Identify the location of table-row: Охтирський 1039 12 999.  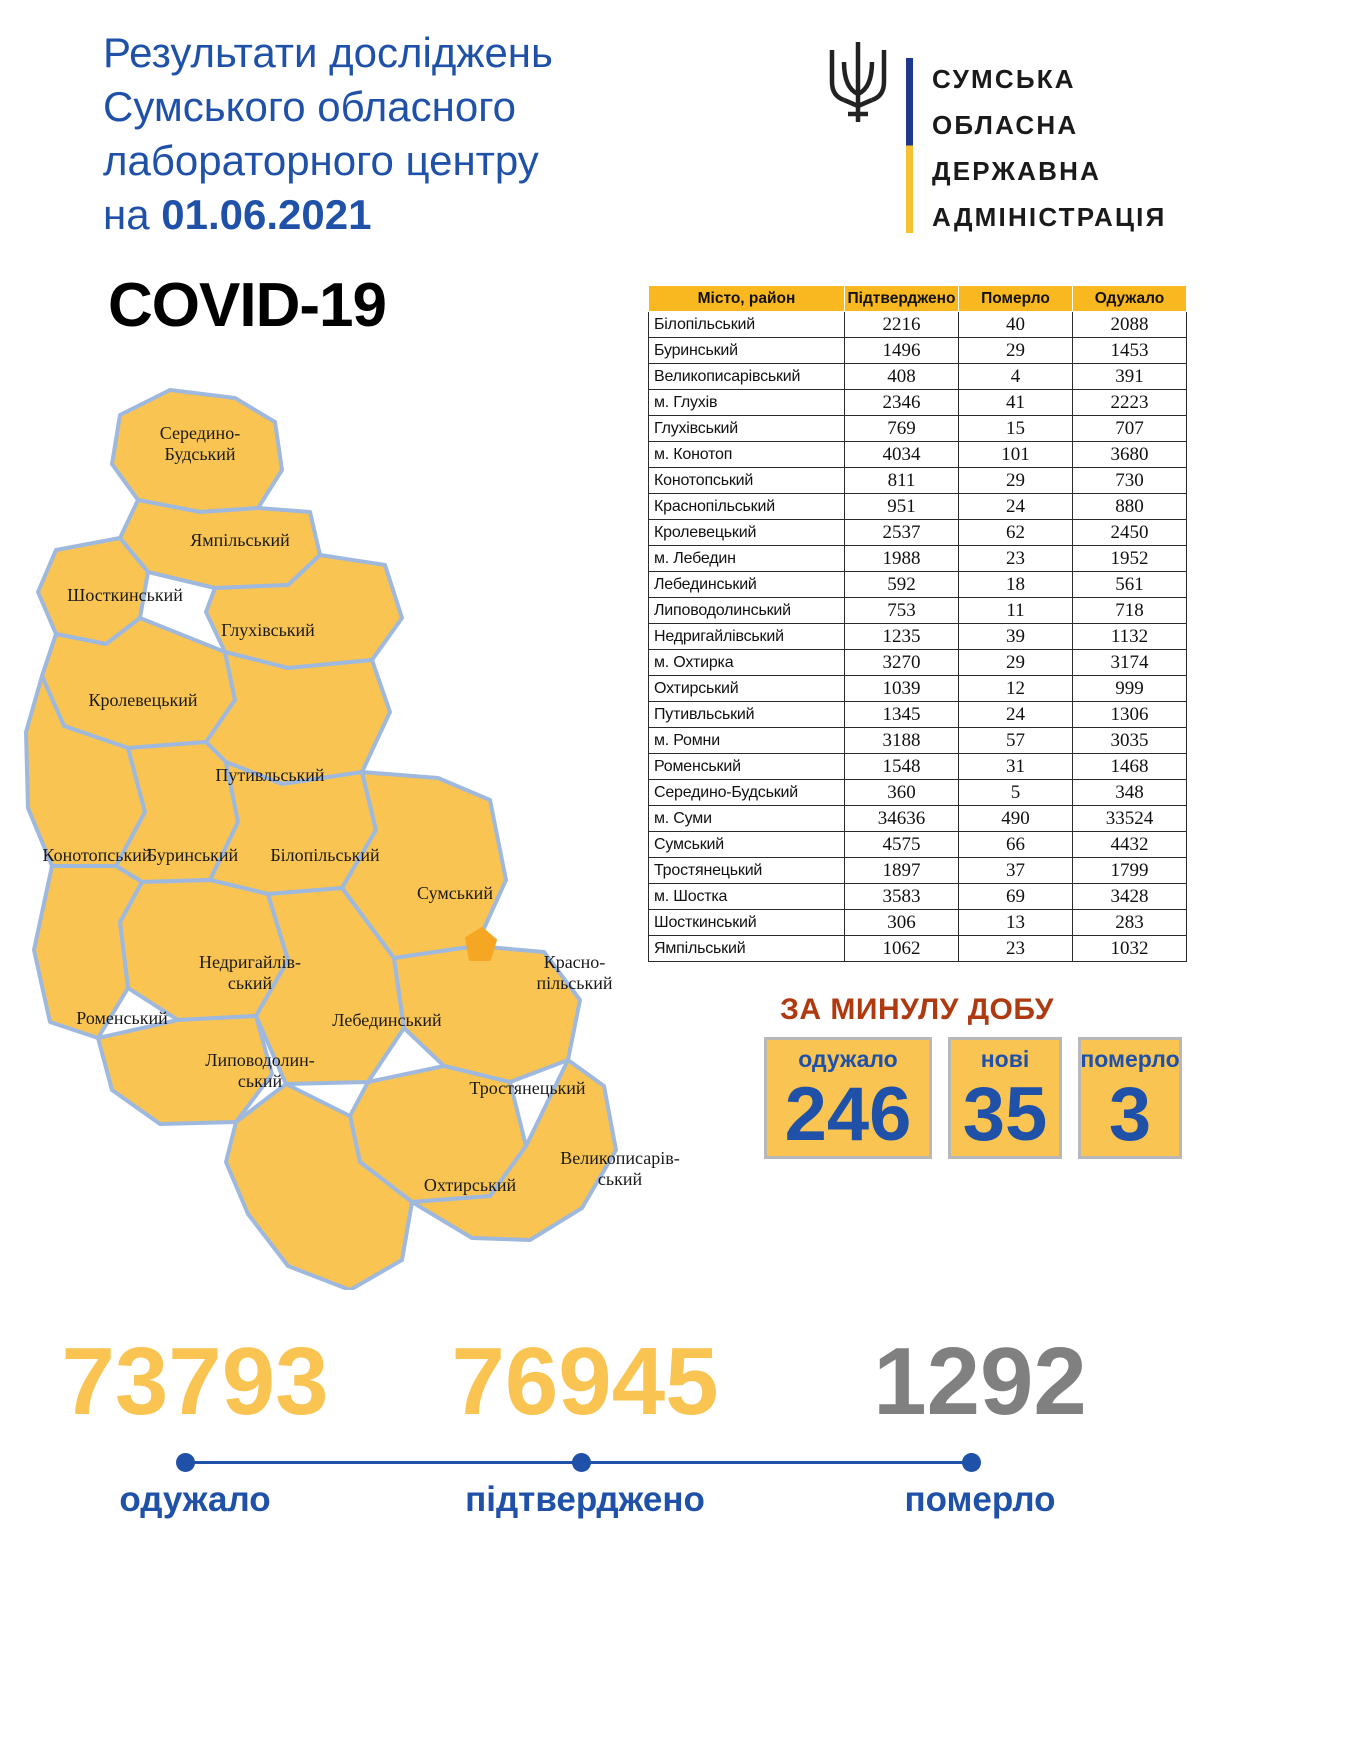
(917, 688).